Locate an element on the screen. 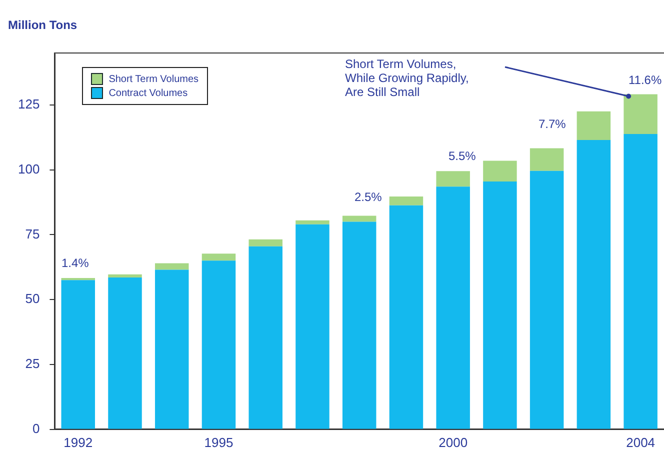 The width and height of the screenshot is (664, 461). x-tick-label: 2000 is located at coordinates (453, 442).